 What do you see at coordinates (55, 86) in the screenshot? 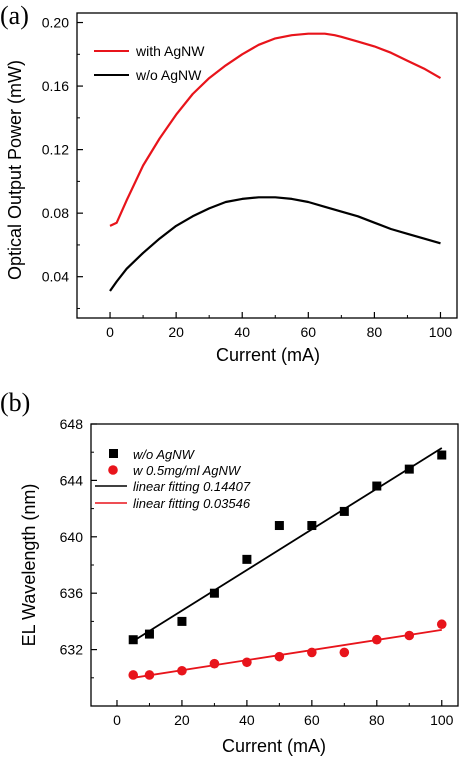
I see `y-tick-label: 0.16` at bounding box center [55, 86].